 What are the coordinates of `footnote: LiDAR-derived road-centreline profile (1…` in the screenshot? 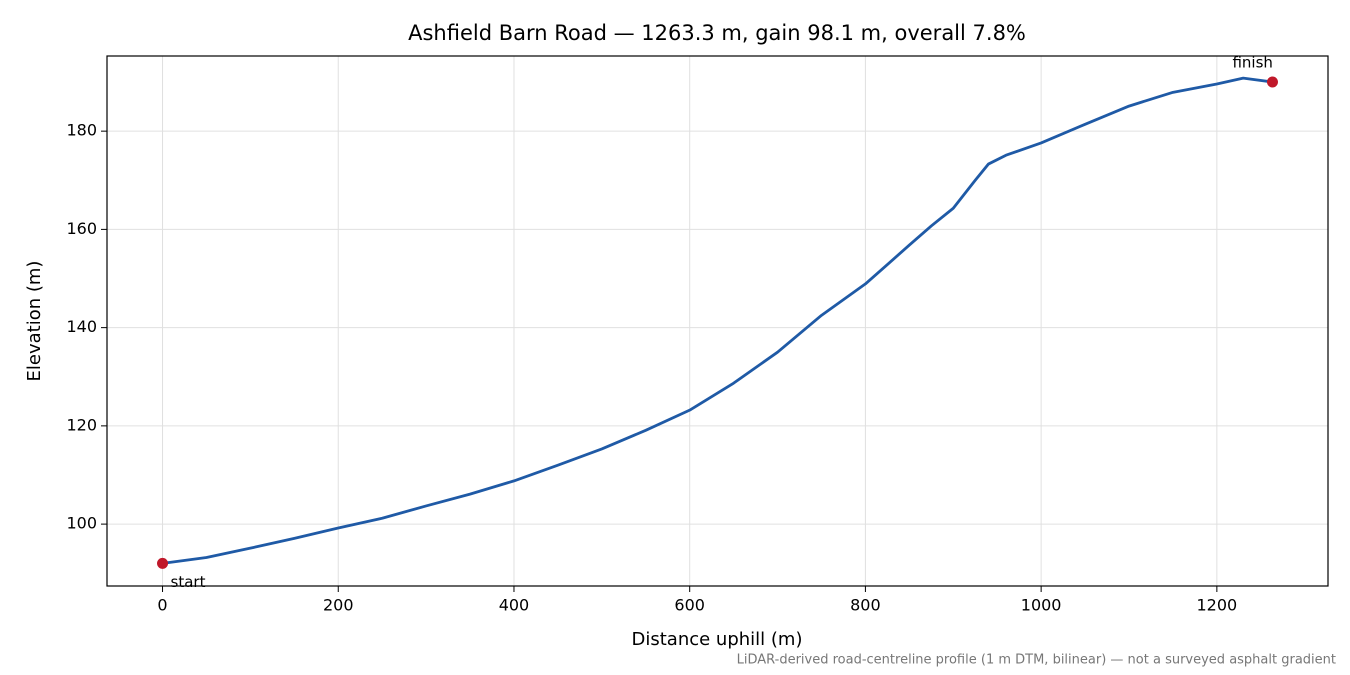 It's located at (1036, 660).